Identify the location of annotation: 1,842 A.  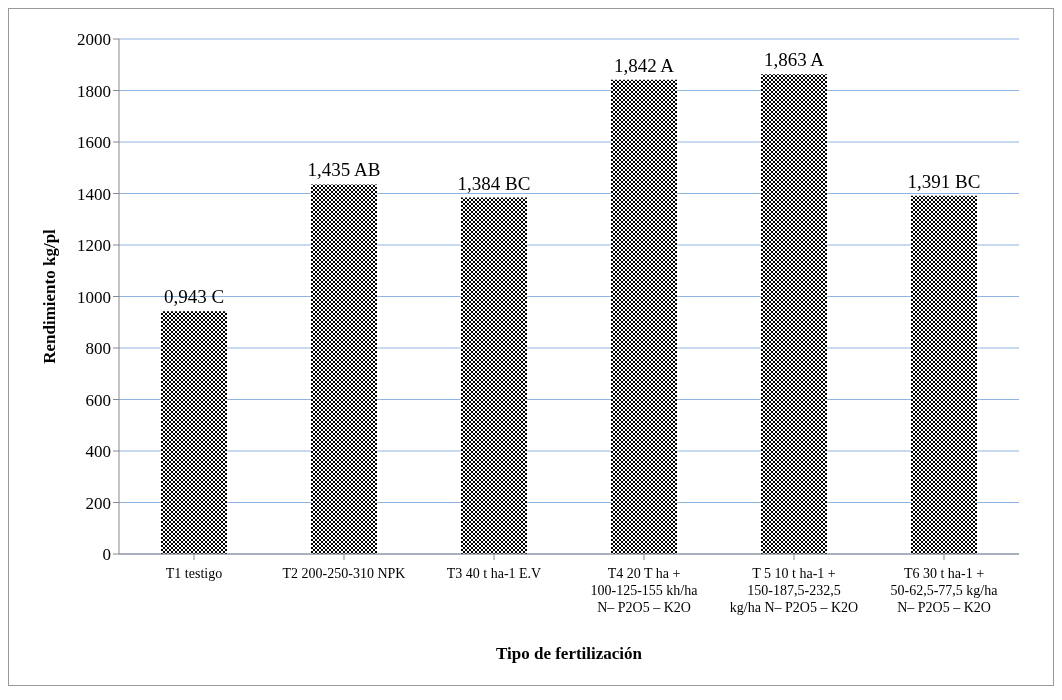
(644, 65).